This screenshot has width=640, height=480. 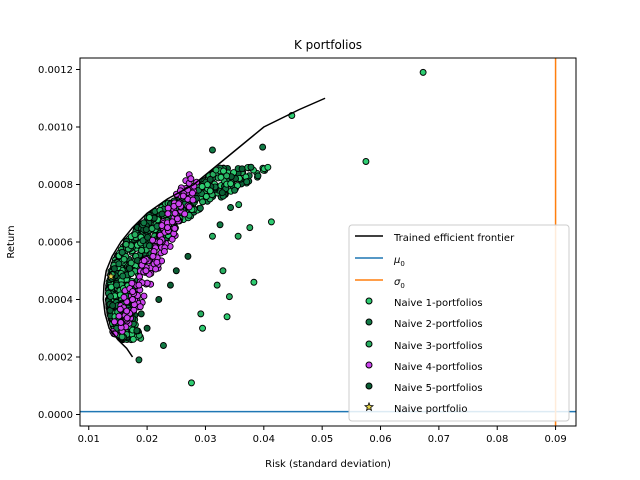 I want to click on legend-box, so click(x=459, y=323).